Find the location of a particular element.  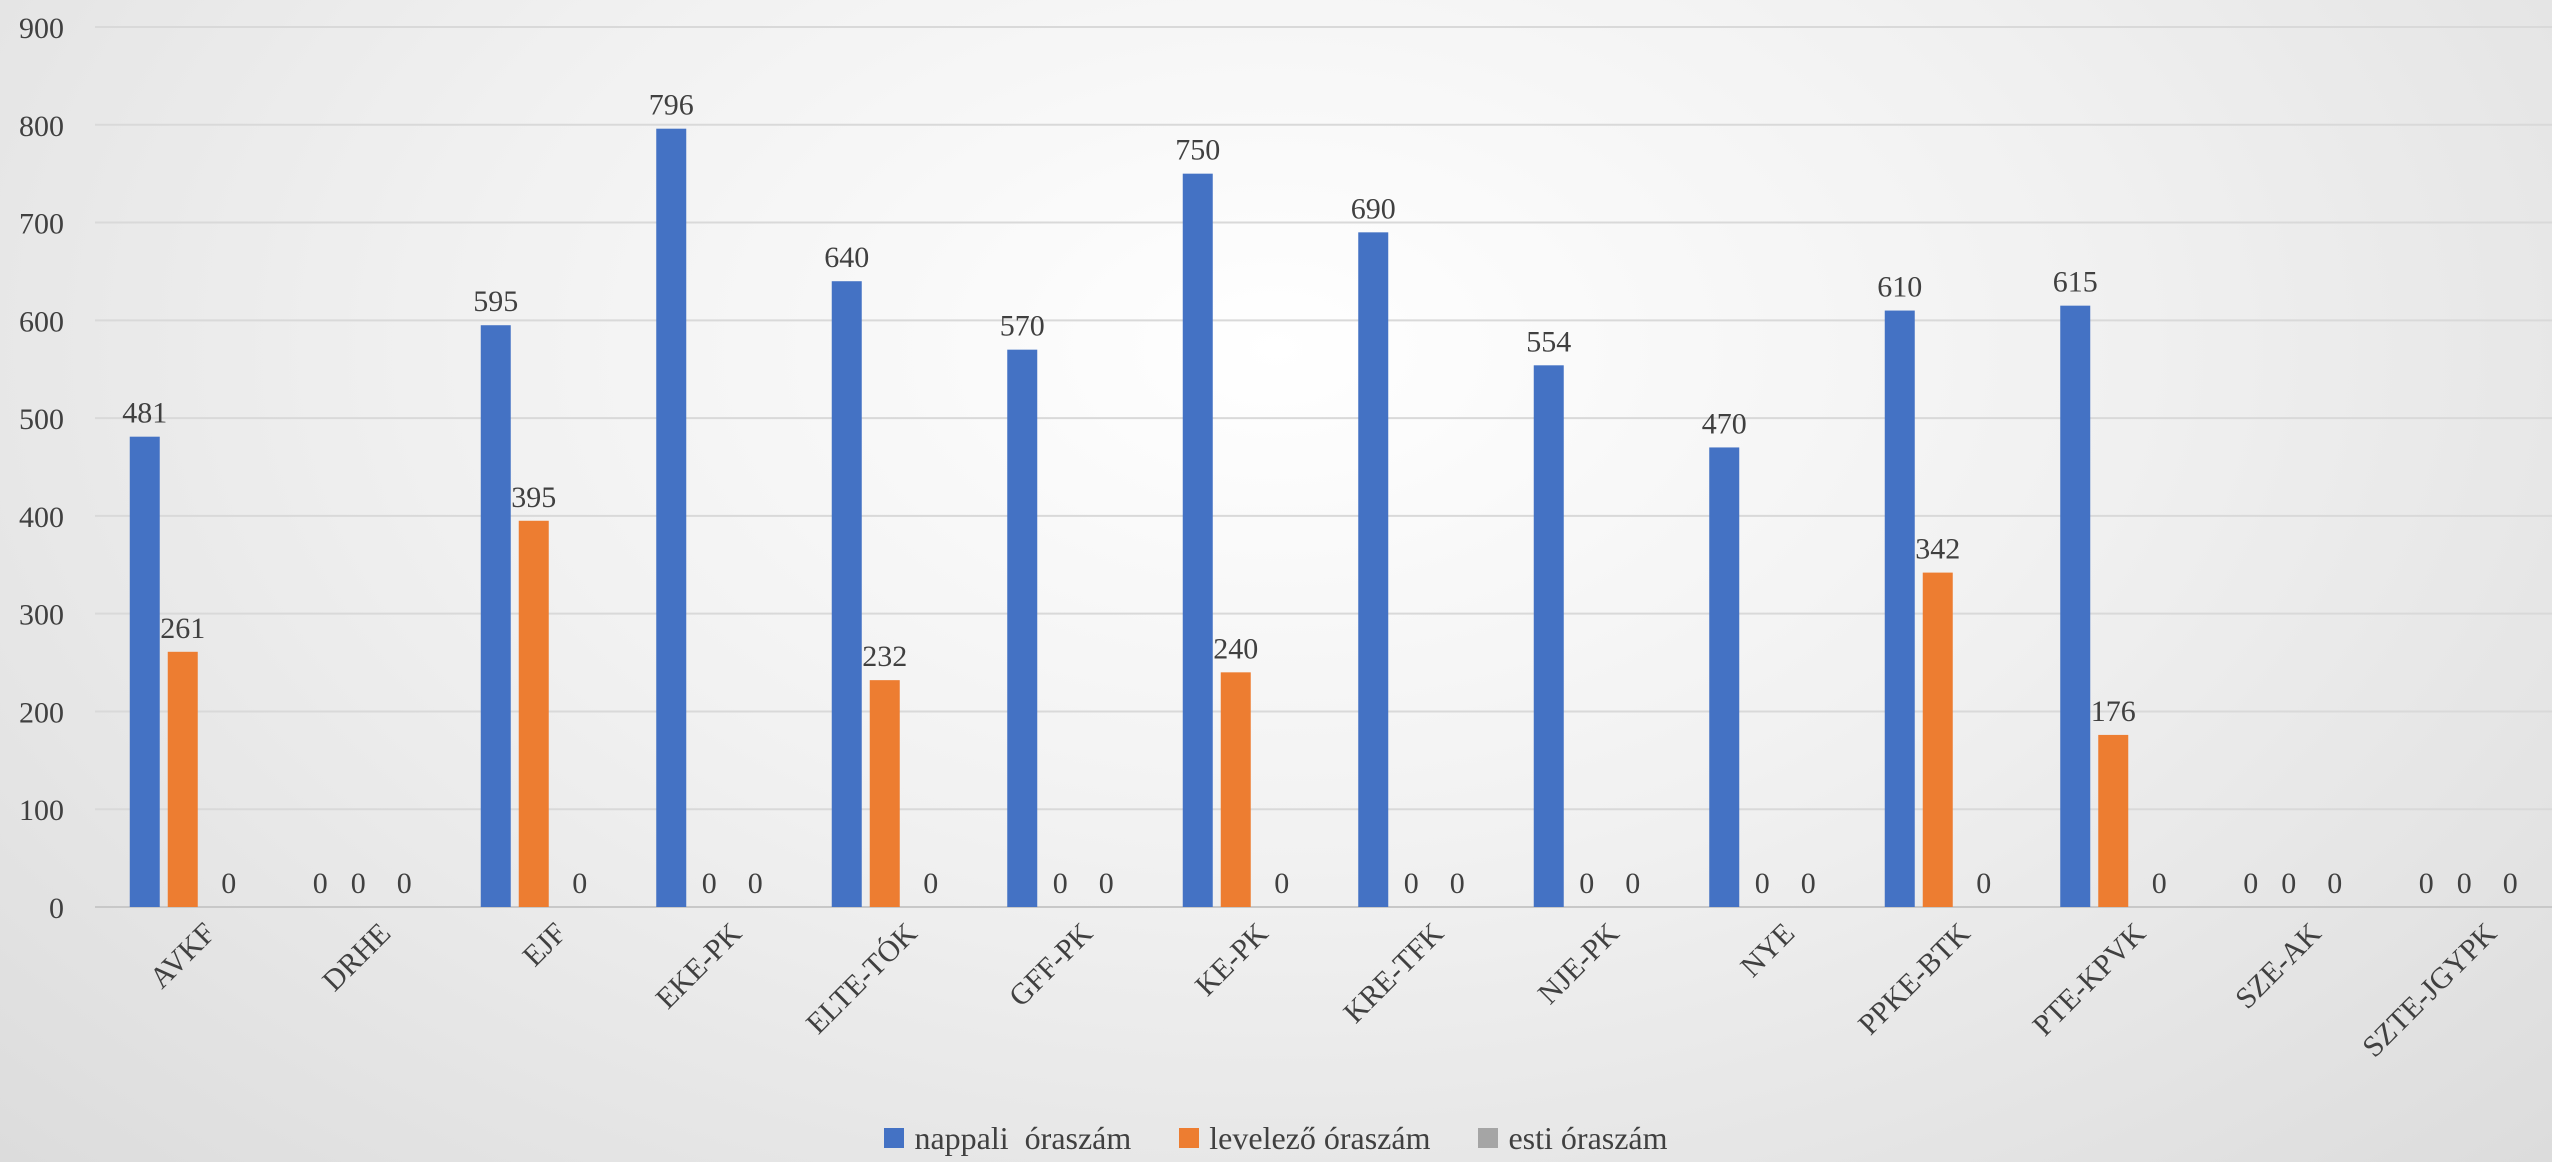

y-tick-label: 200 is located at coordinates (41, 712).